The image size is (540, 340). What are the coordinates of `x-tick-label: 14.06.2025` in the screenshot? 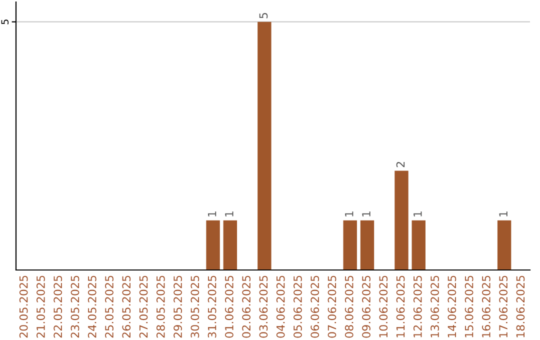 It's located at (452, 307).